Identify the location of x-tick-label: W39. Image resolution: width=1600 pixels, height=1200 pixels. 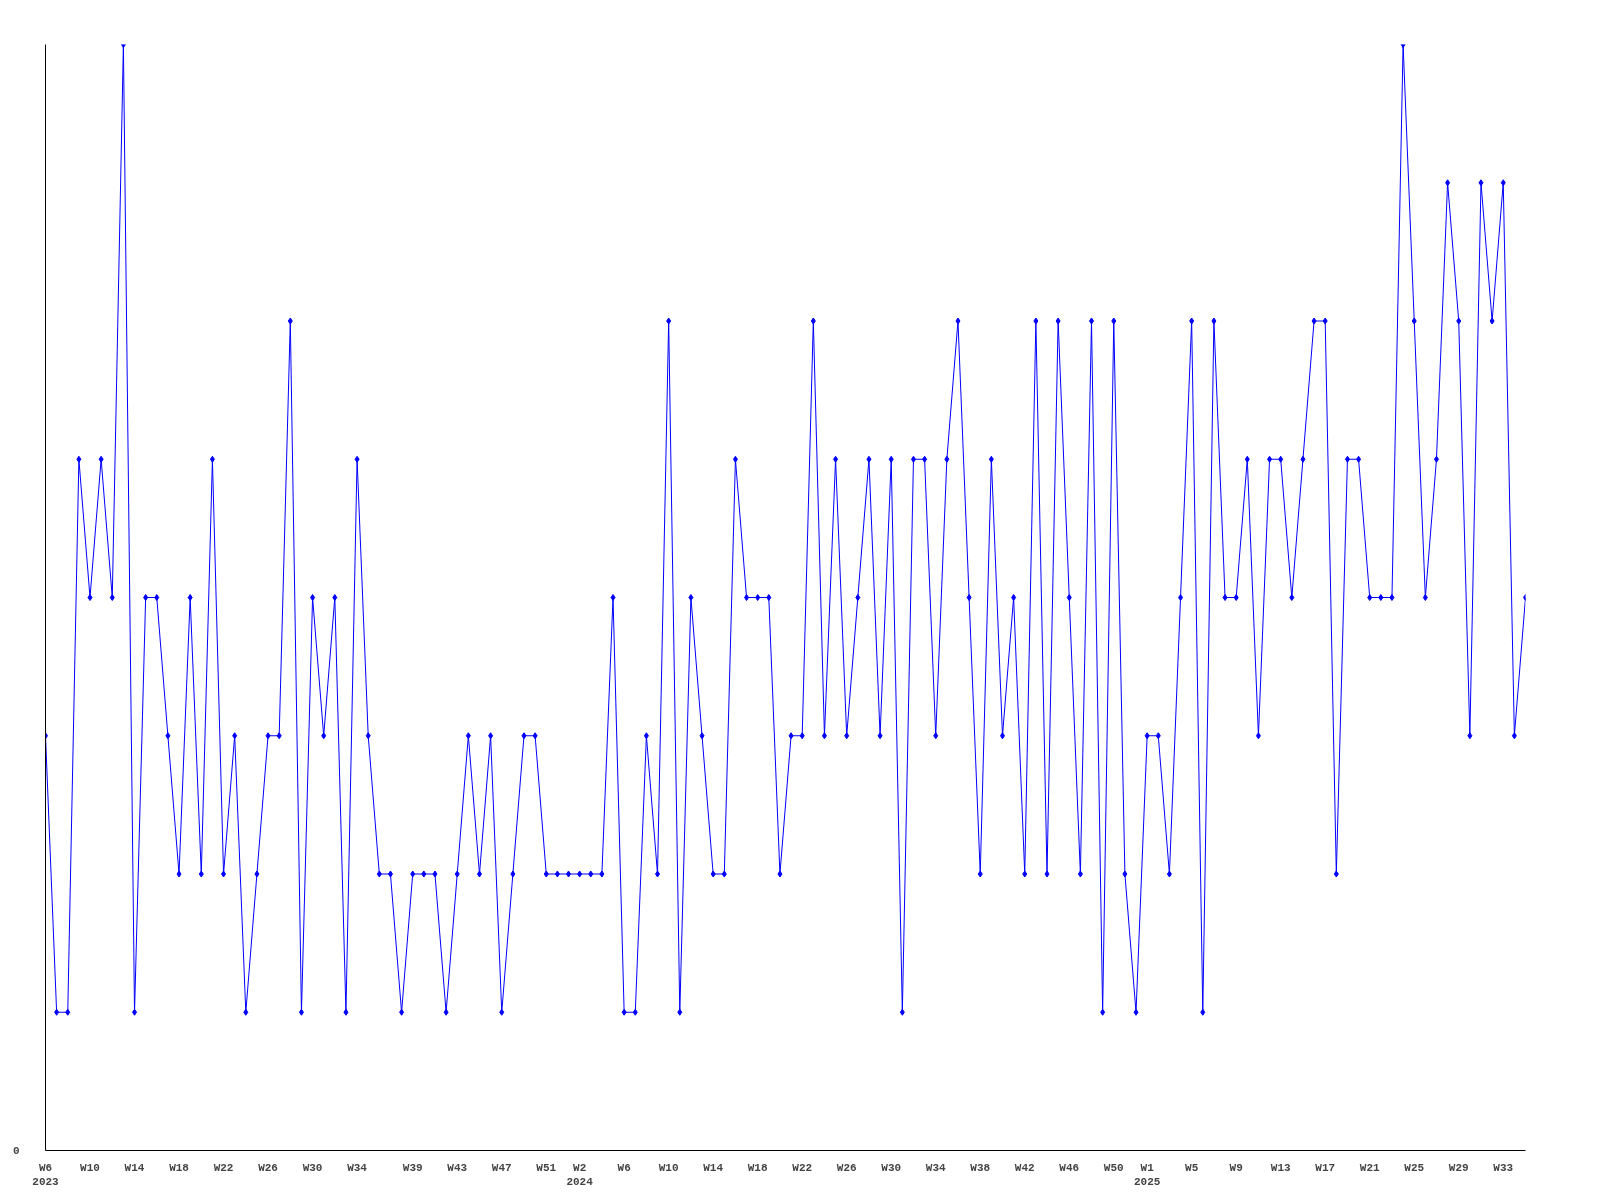
(412, 1167).